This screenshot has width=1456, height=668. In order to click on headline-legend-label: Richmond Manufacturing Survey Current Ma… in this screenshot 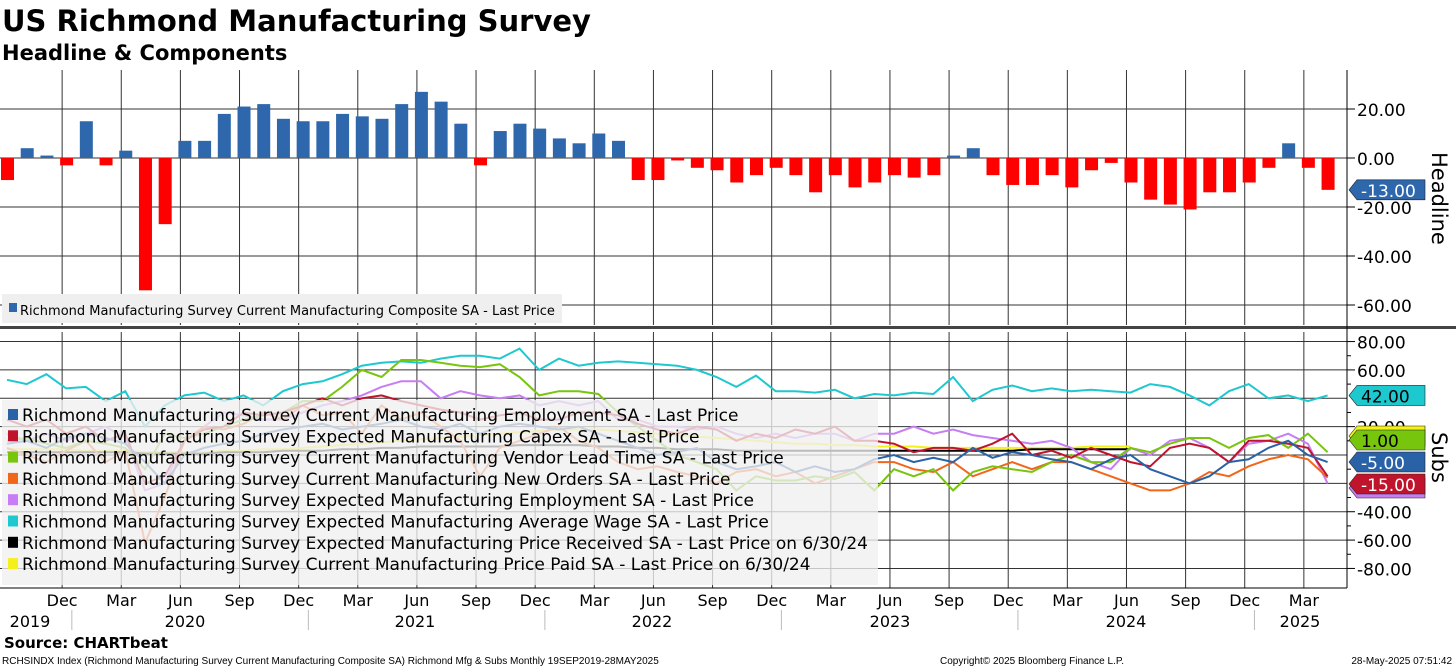, I will do `click(287, 311)`.